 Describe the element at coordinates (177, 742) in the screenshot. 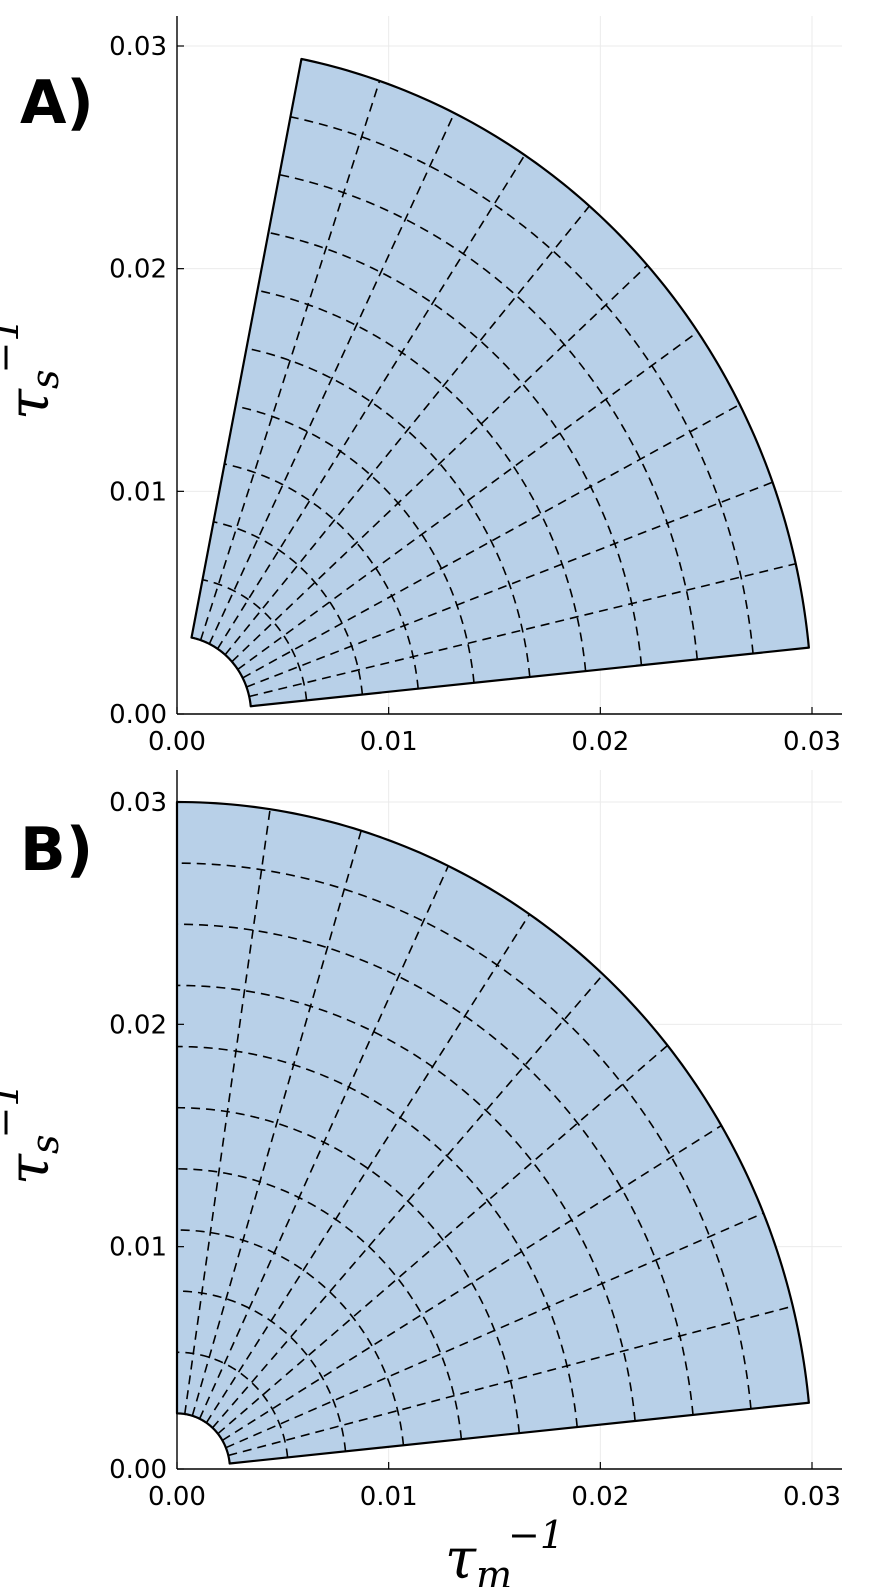

I see `panel-a-x-tick-label: 0.00` at that location.